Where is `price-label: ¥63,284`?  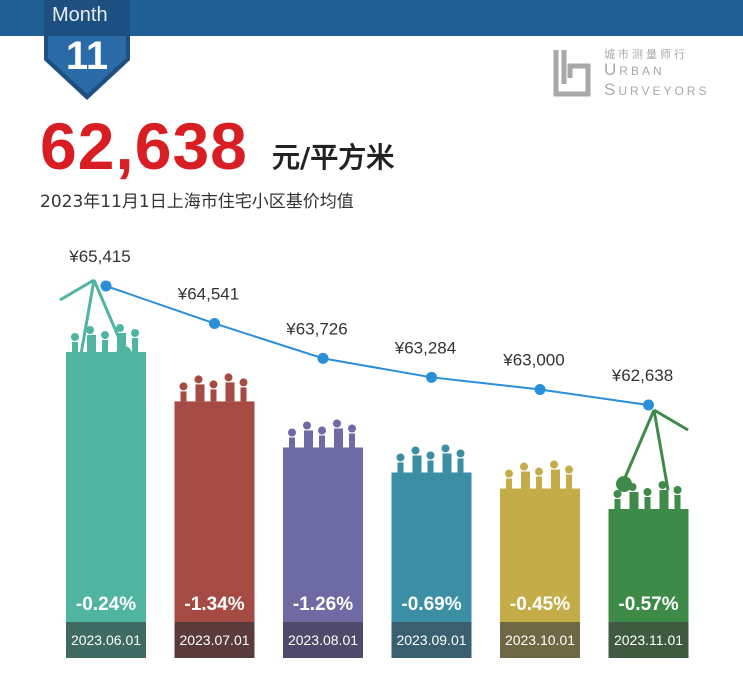
price-label: ¥63,284 is located at coordinates (425, 347).